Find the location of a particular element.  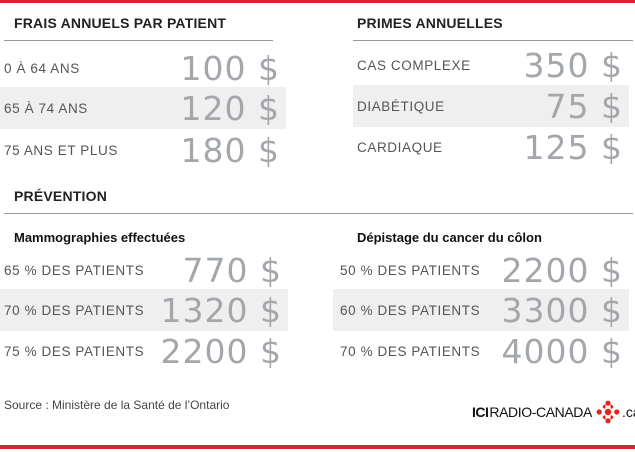

primes-row-label: DIABÉTIQUE is located at coordinates (401, 106).